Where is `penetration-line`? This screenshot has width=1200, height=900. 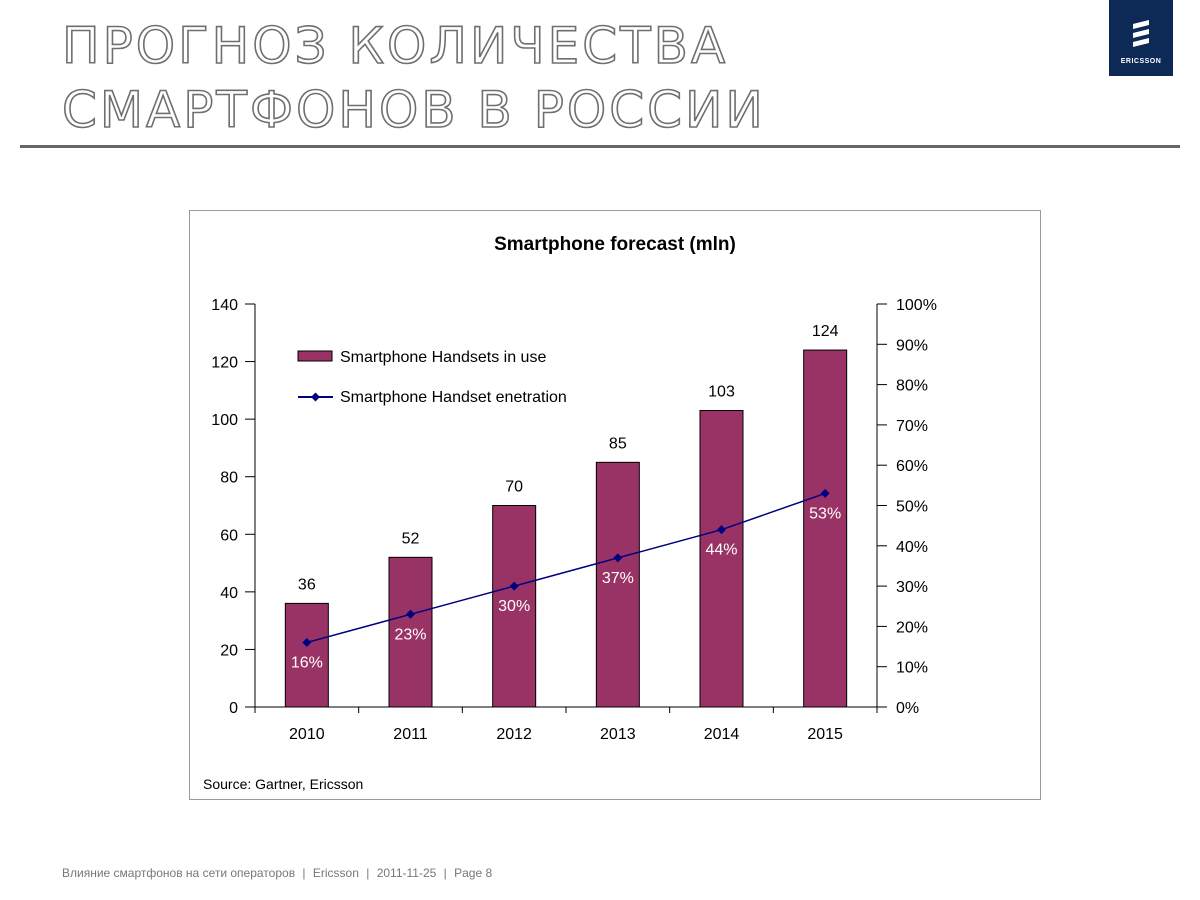
penetration-line is located at coordinates (566, 568).